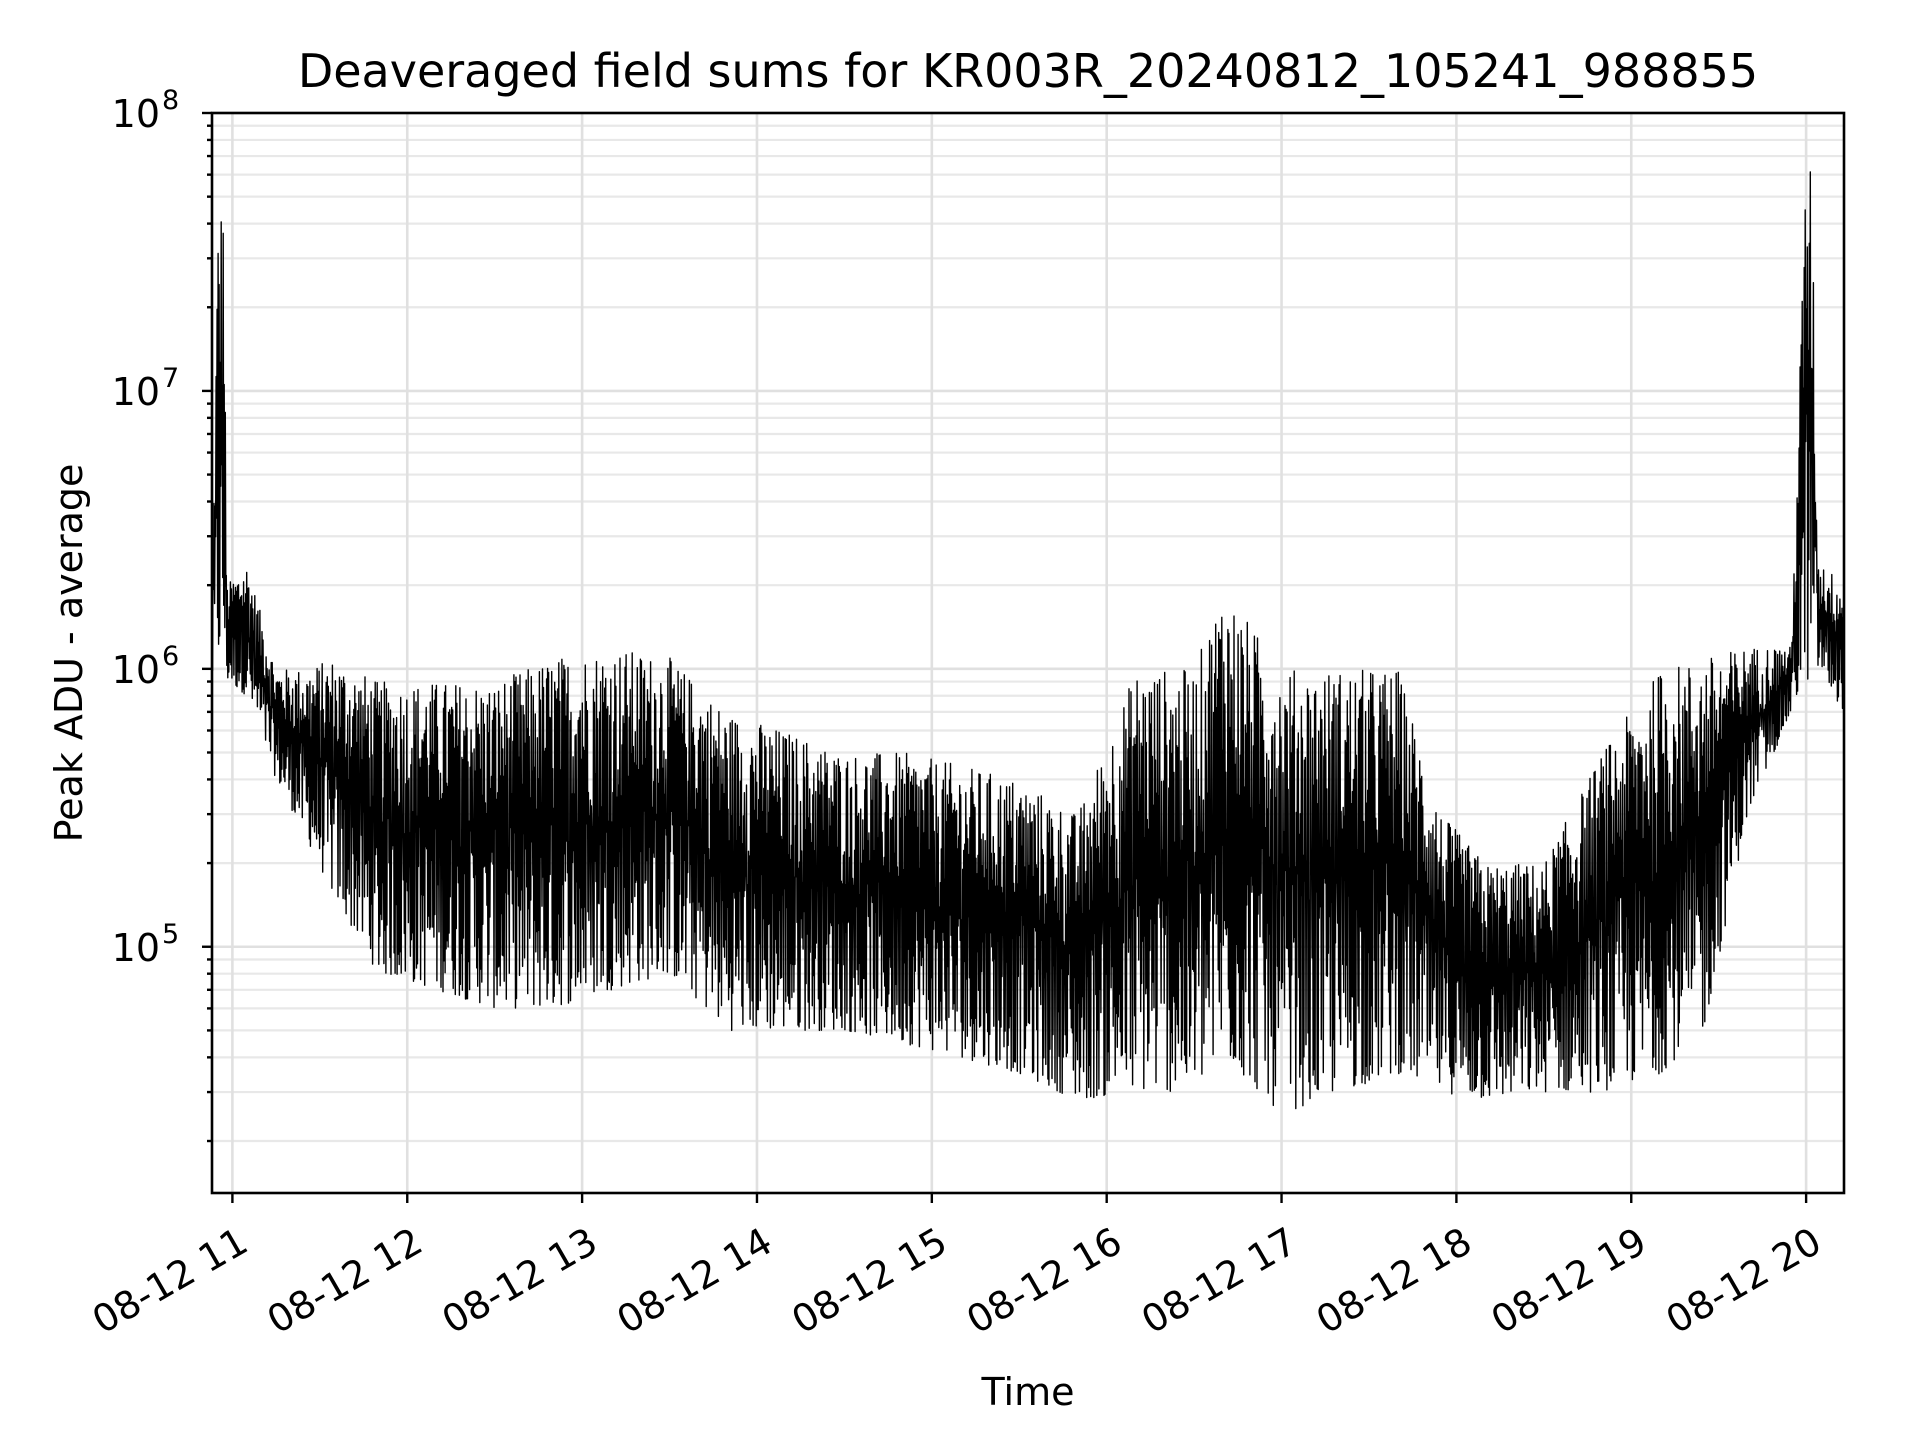 The height and width of the screenshot is (1445, 1920). What do you see at coordinates (170, 934) in the screenshot?
I see `y-tick-exponent: 5` at bounding box center [170, 934].